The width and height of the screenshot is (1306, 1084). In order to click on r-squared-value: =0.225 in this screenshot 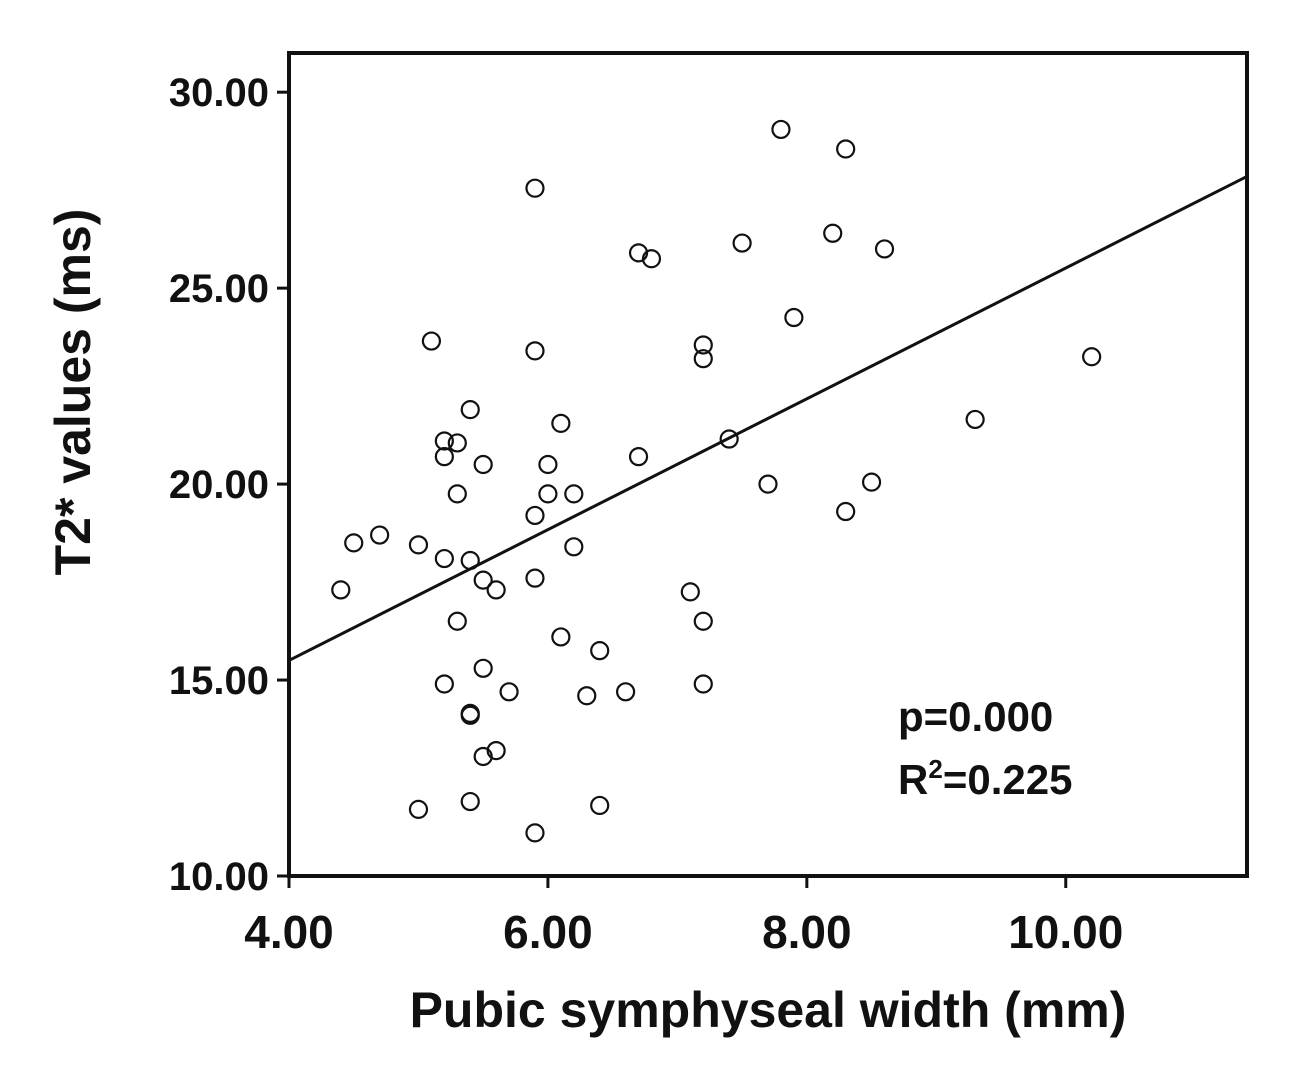, I will do `click(1008, 779)`.